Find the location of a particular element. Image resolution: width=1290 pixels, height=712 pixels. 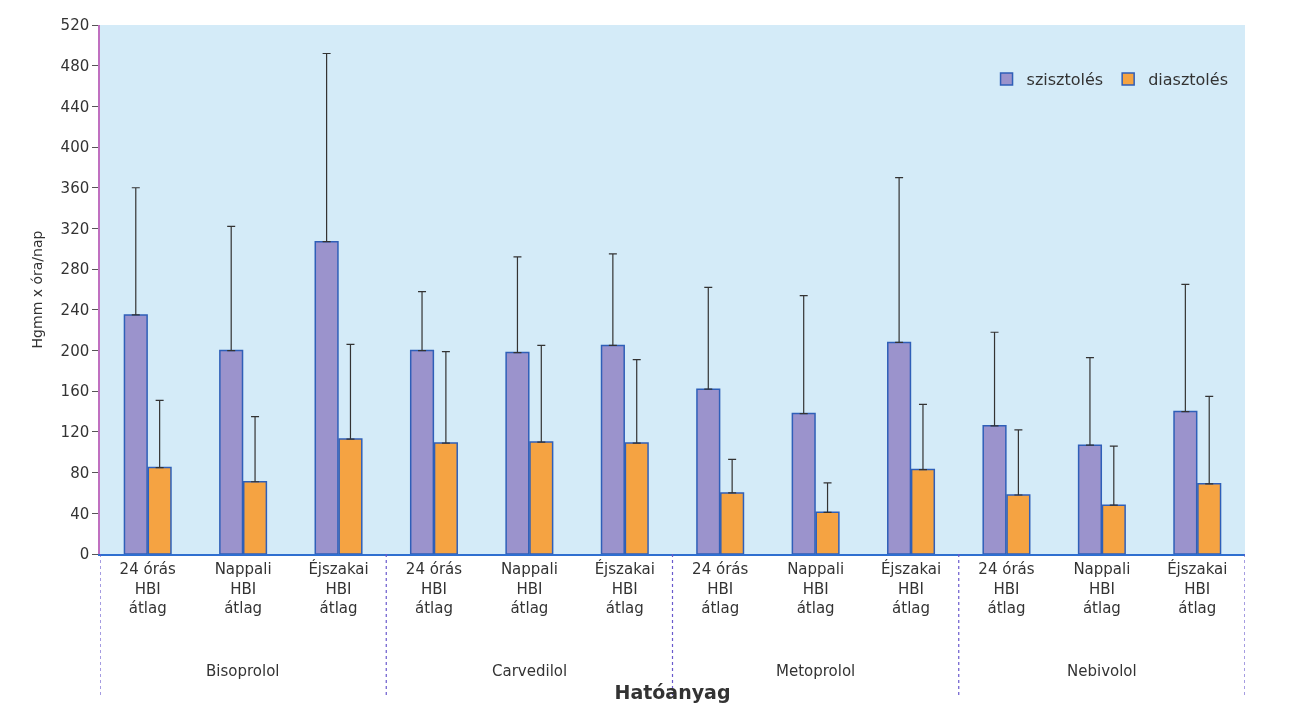

y-tick-label: 40 is located at coordinates (80, 513).